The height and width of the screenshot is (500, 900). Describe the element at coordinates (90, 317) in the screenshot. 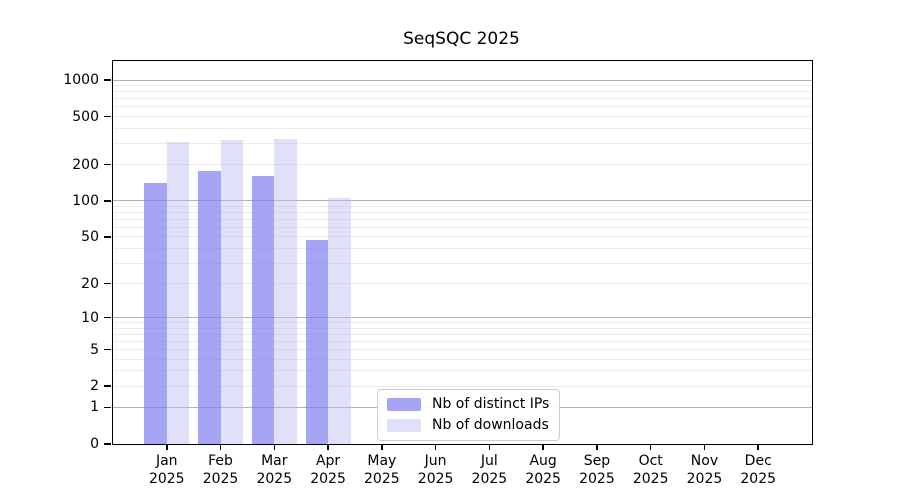

I see `y-tick-label: 10` at that location.